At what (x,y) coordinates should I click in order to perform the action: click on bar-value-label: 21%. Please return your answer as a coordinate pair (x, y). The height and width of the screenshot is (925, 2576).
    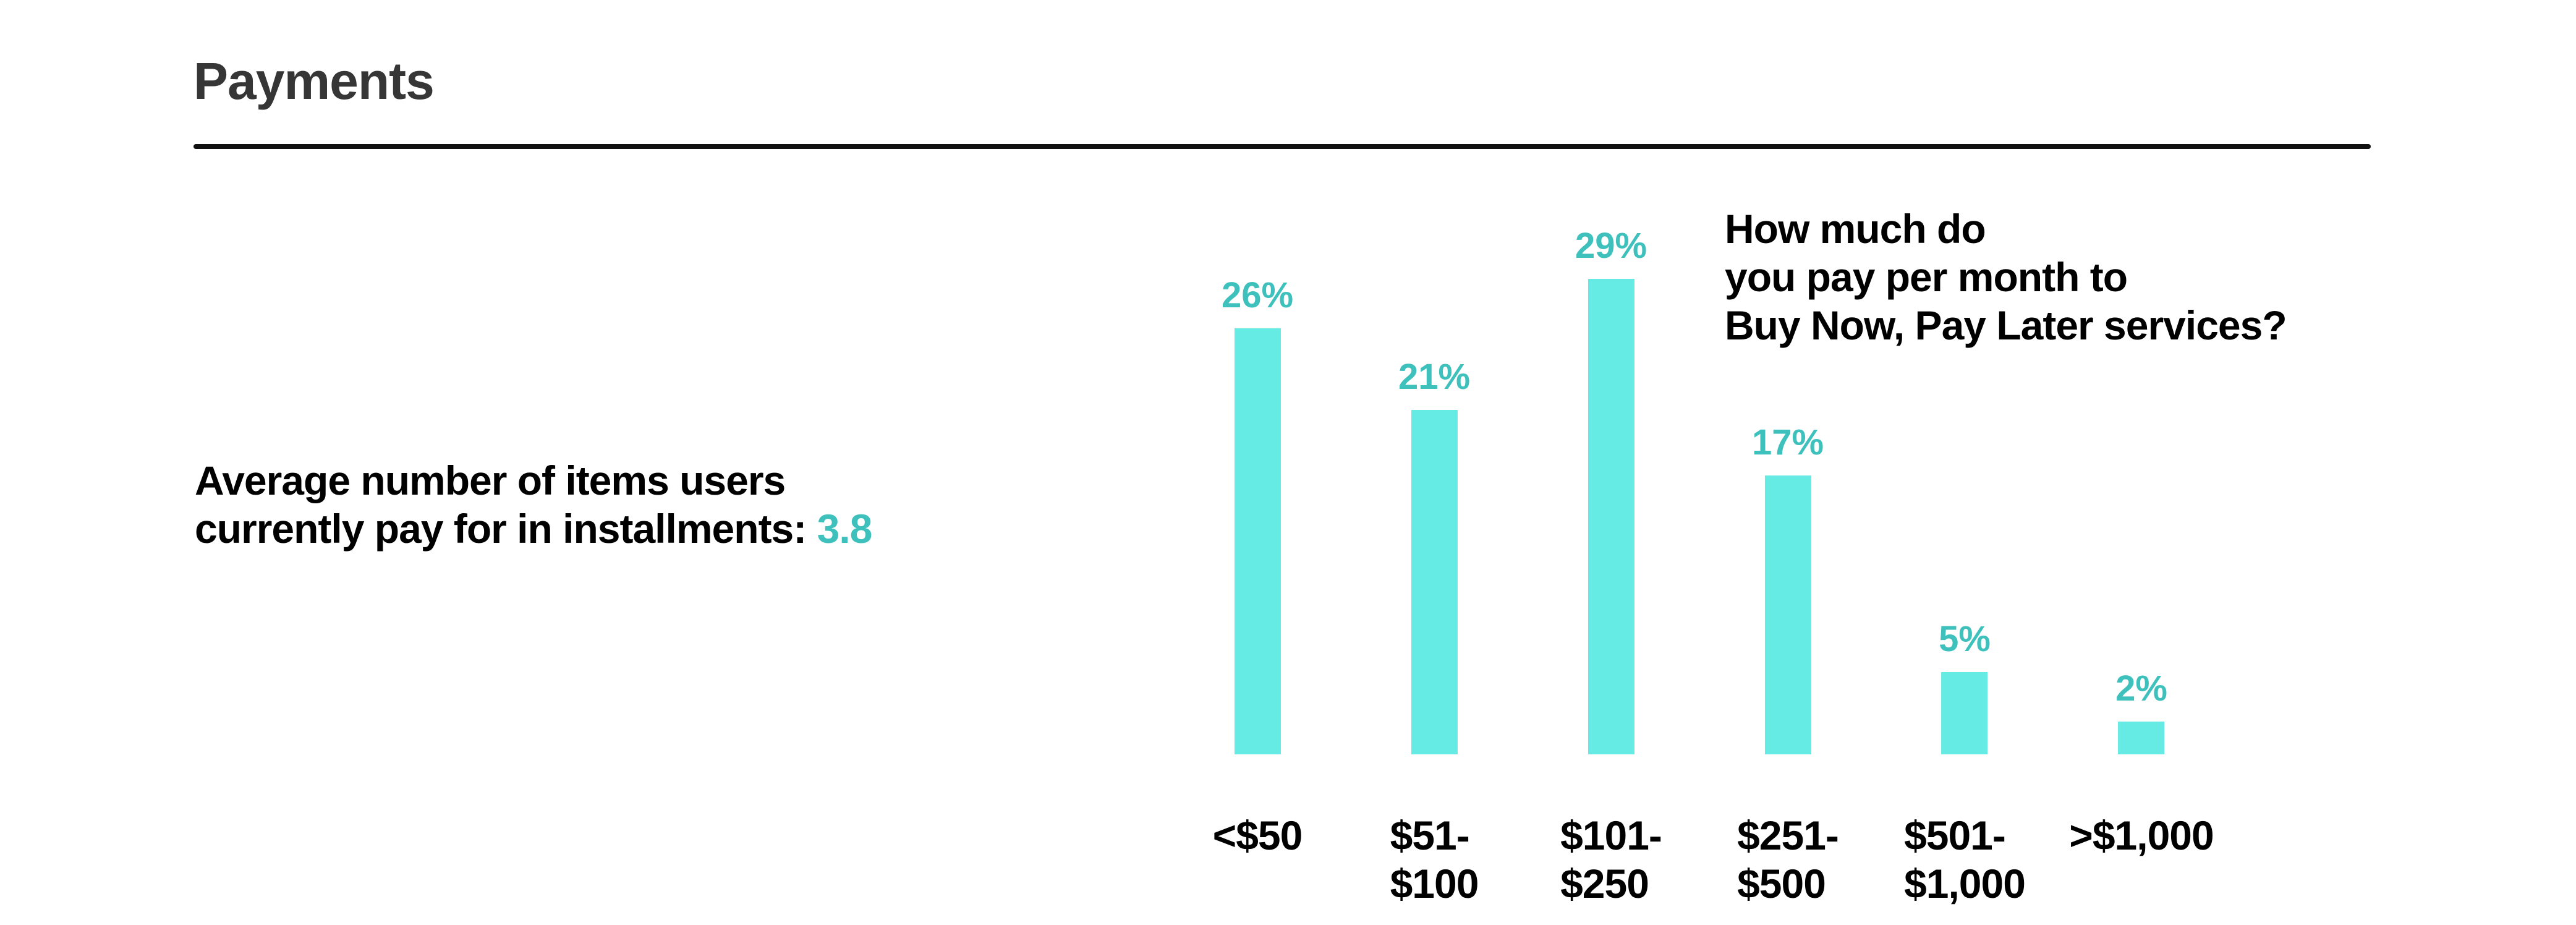
    Looking at the image, I should click on (1434, 377).